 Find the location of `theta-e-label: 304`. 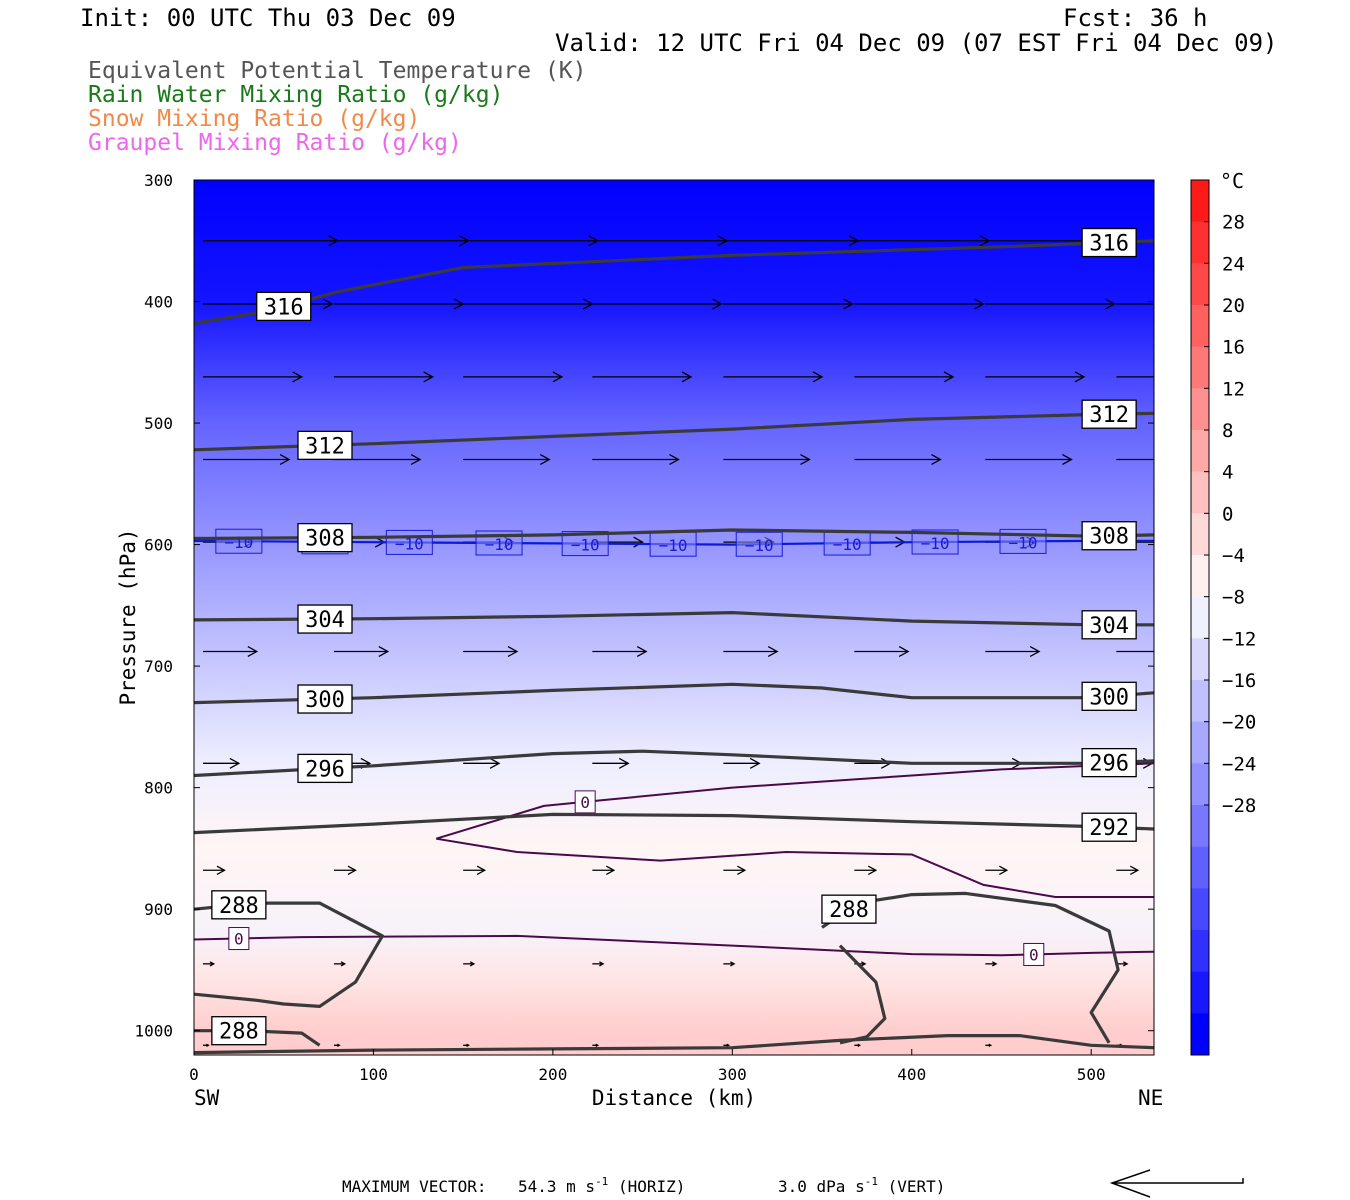

theta-e-label: 304 is located at coordinates (325, 619).